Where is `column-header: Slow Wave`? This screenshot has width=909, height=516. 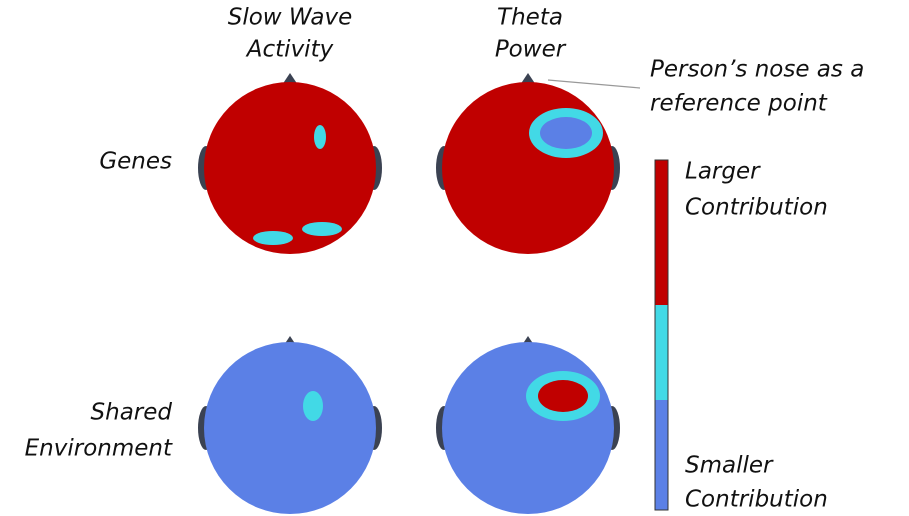
column-header: Slow Wave is located at coordinates (290, 18).